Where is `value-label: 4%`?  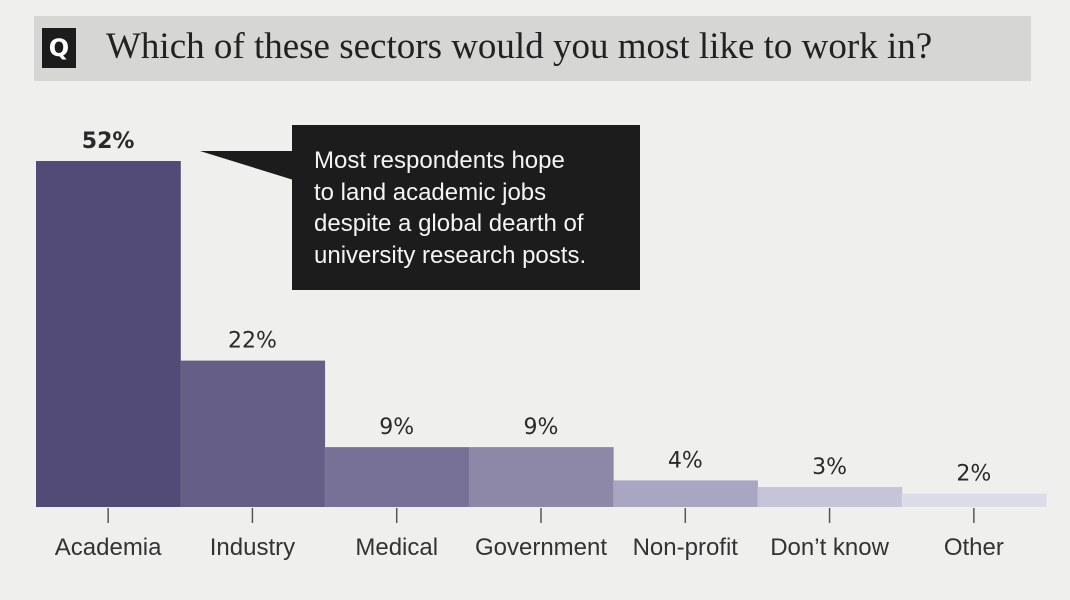
value-label: 4% is located at coordinates (685, 460).